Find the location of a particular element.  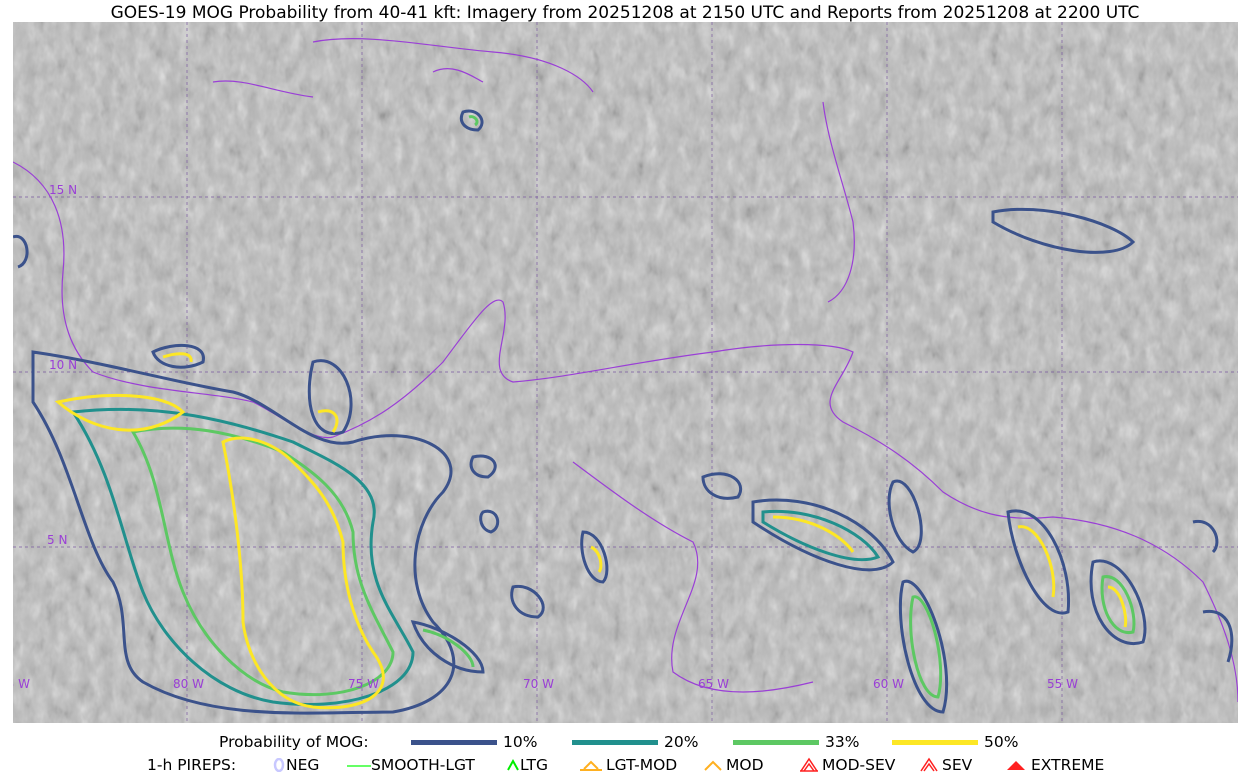

legend-title: 1-h PIREPS: is located at coordinates (192, 765).